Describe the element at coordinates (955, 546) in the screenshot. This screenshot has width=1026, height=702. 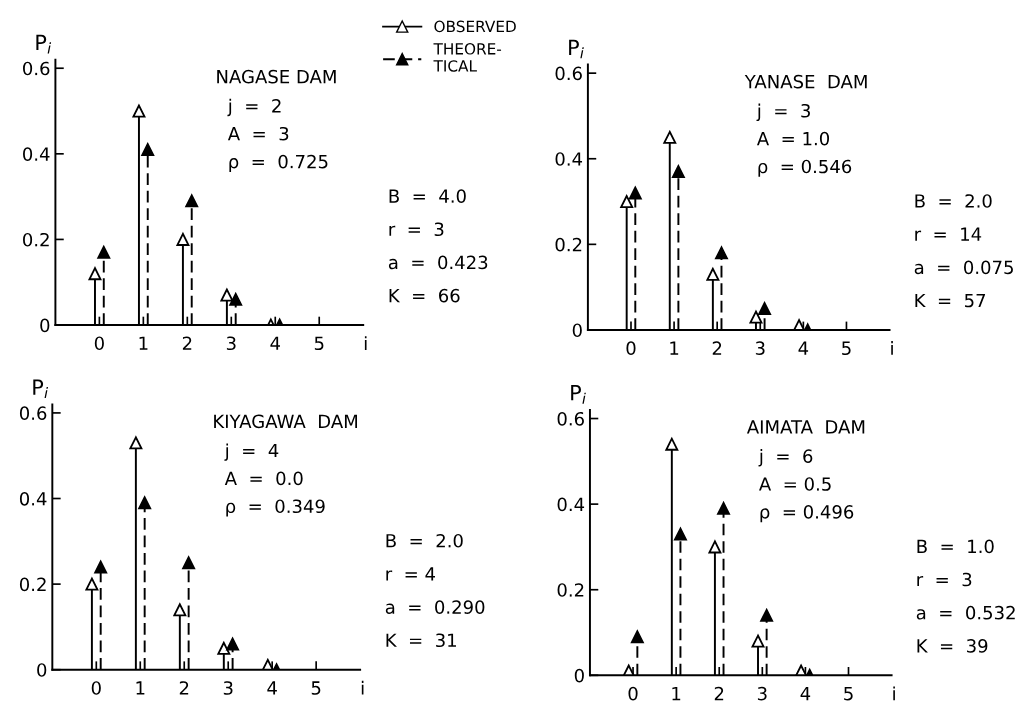
I see `text: B = 1.0` at that location.